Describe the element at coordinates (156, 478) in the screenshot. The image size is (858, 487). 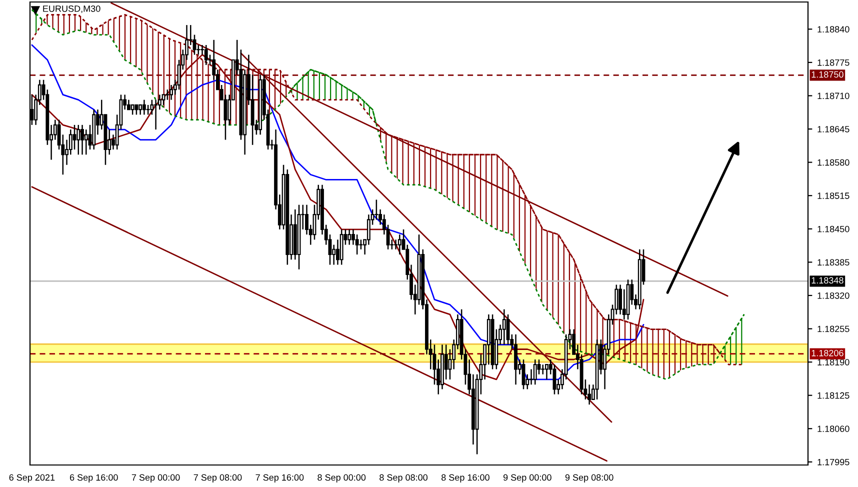
I see `x-tick-label: 7 Sep 00:00` at that location.